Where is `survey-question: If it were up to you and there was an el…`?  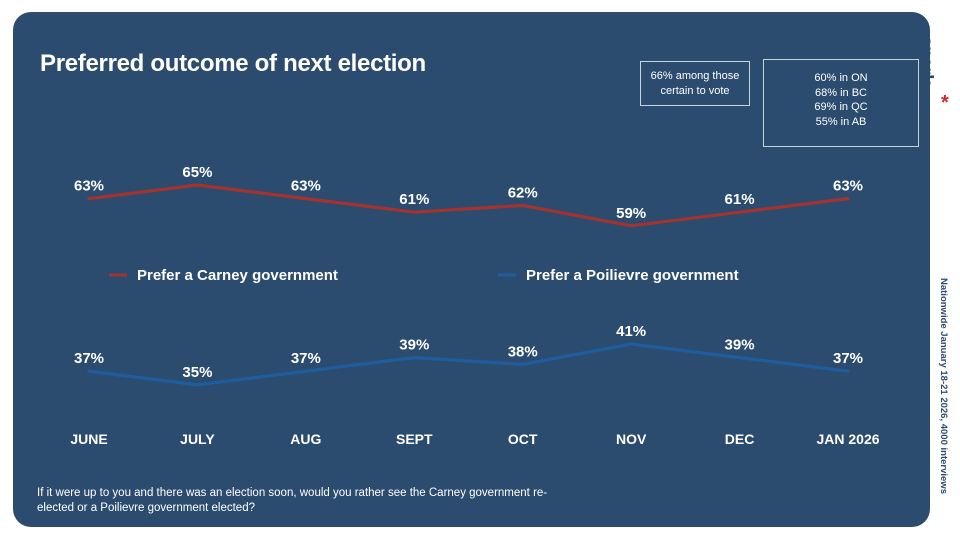 survey-question: If it were up to you and there was an el… is located at coordinates (292, 500).